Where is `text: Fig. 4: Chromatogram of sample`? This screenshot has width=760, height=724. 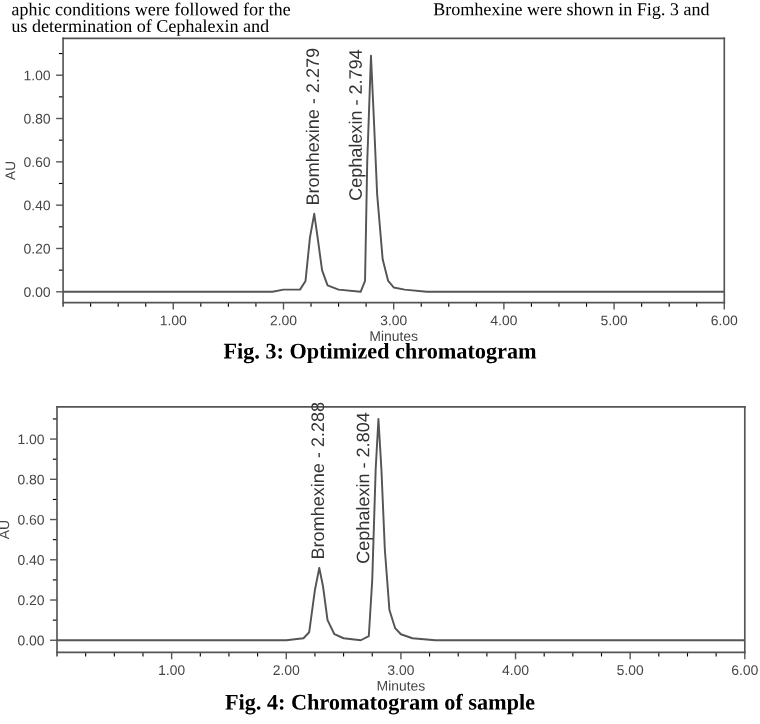 text: Fig. 4: Chromatogram of sample is located at coordinates (380, 704).